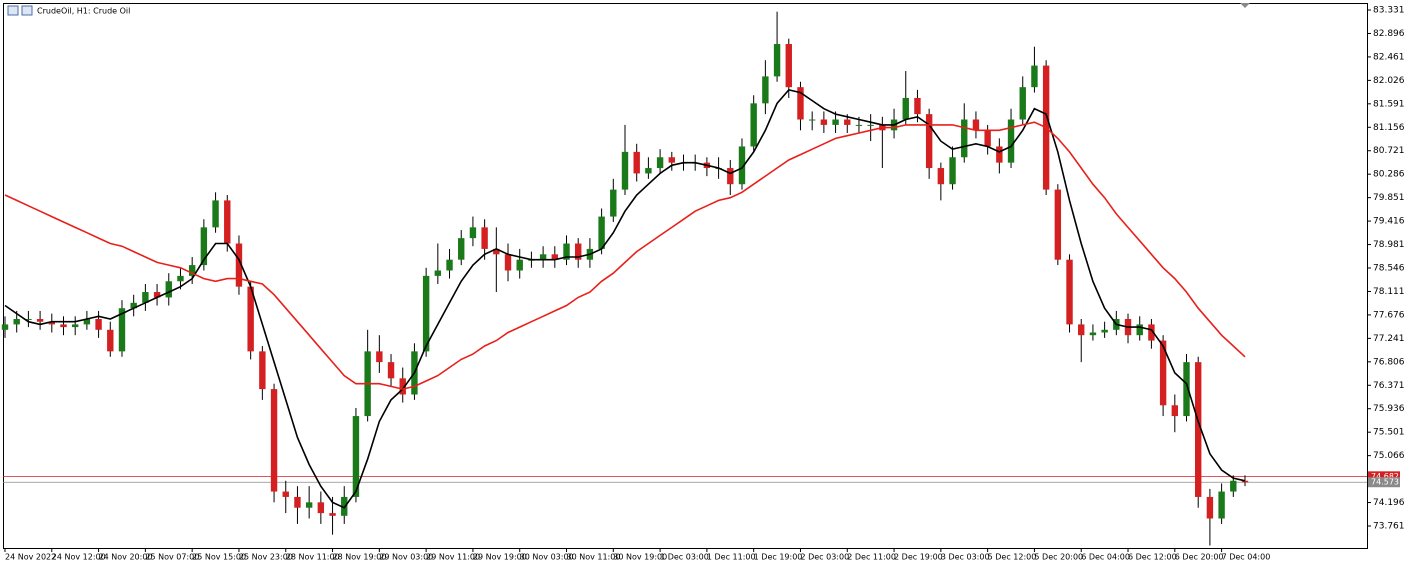 The image size is (1407, 571). I want to click on x-tick-label: 1 Dec 03:00, so click(684, 557).